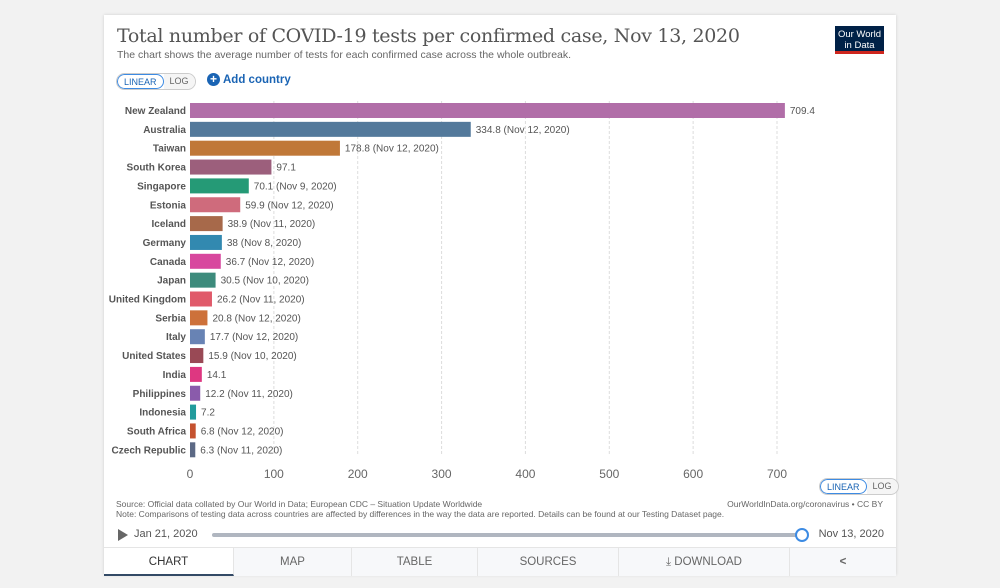 The width and height of the screenshot is (1000, 588). Describe the element at coordinates (286, 168) in the screenshot. I see `value-label: 97.1` at that location.